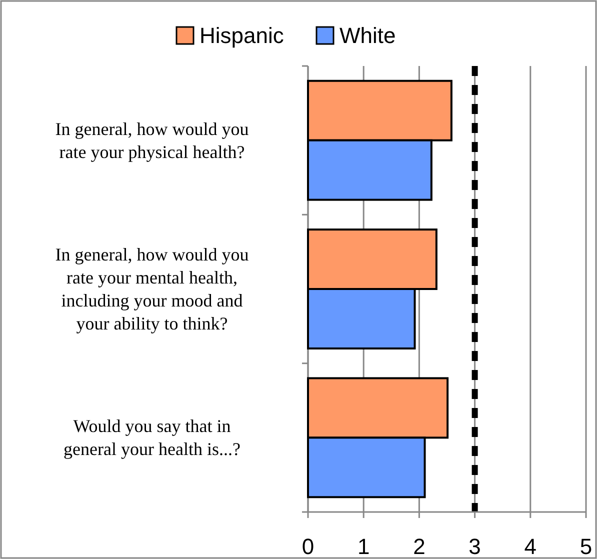 The image size is (597, 559). I want to click on legend-label: White, so click(368, 35).